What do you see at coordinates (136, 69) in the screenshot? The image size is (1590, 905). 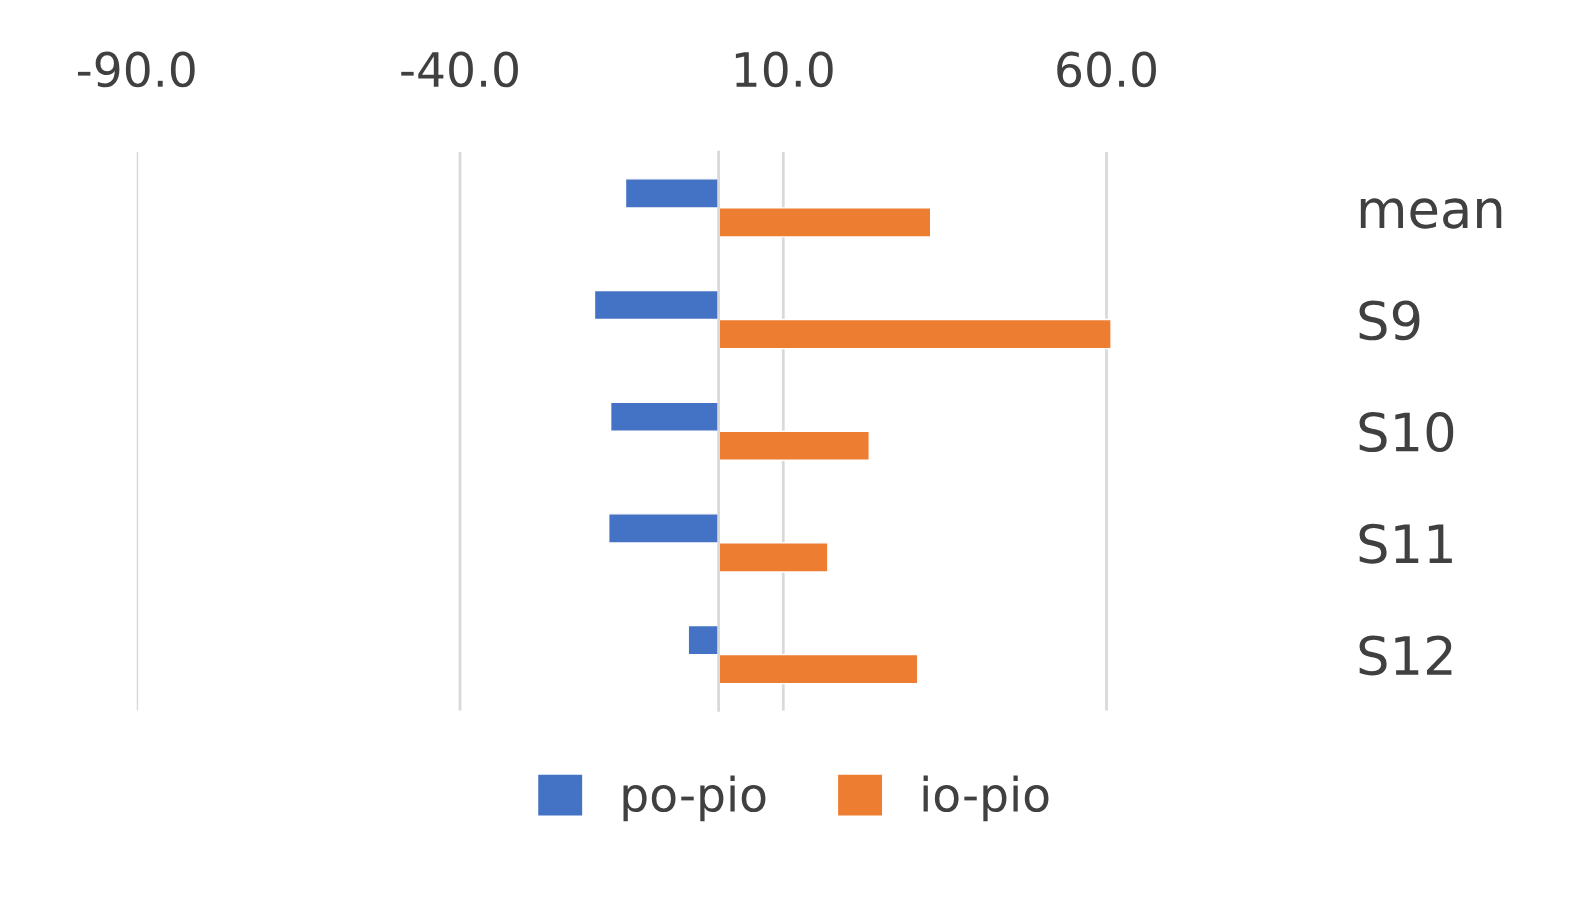 I see `x-tick-label: -90.0` at bounding box center [136, 69].